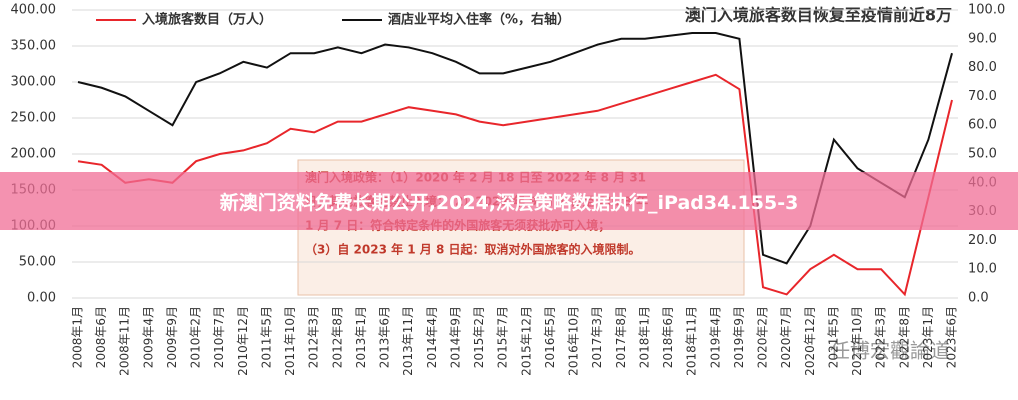 This screenshot has width=1018, height=400. What do you see at coordinates (479, 337) in the screenshot?
I see `x-tick-label: 2015年2月` at bounding box center [479, 337].